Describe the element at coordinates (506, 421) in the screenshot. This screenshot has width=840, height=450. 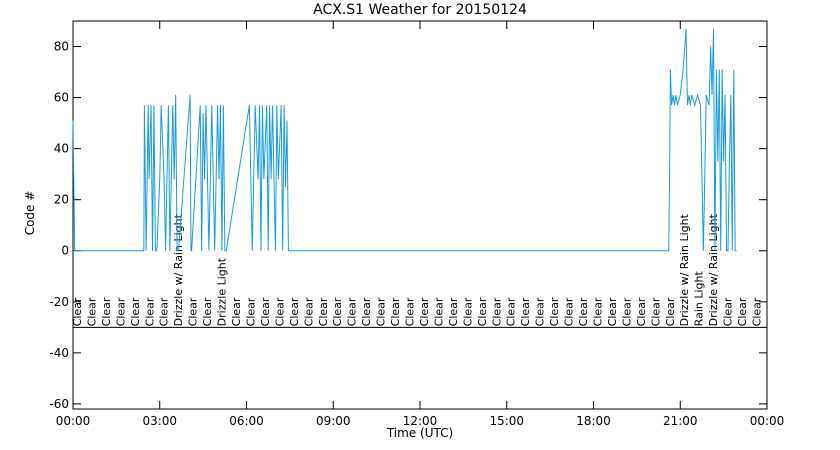
I see `x-tick-label: 15:00` at that location.